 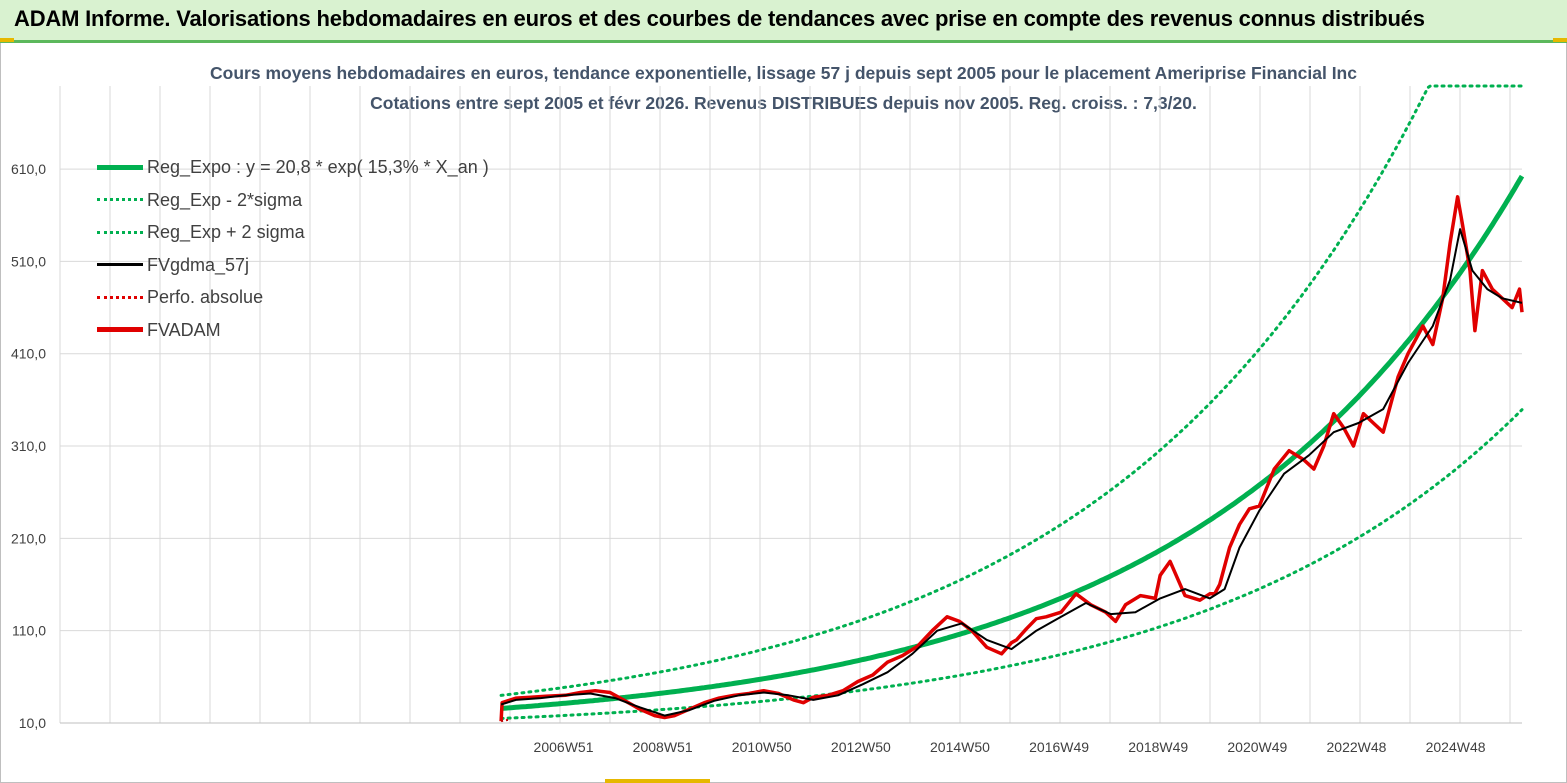 What do you see at coordinates (29, 631) in the screenshot?
I see `y-tick-label: 110,0` at bounding box center [29, 631].